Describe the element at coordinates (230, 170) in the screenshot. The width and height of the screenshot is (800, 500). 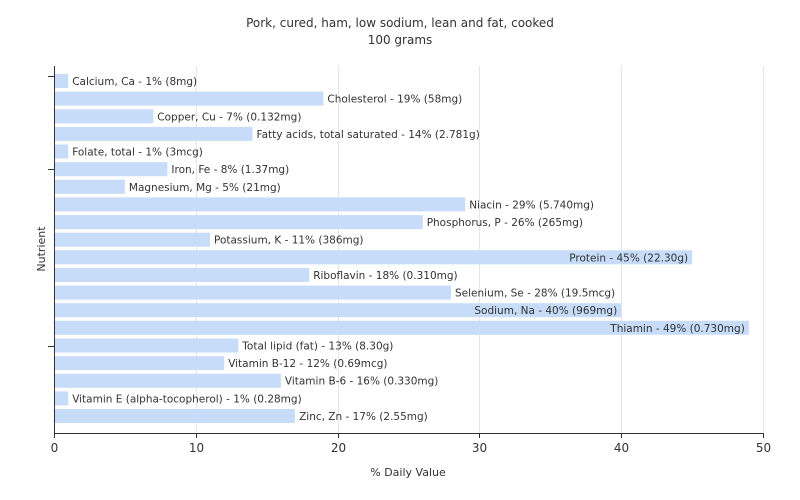
I see `bar-label: Iron, Fe - 8% (1.37mg)` at that location.